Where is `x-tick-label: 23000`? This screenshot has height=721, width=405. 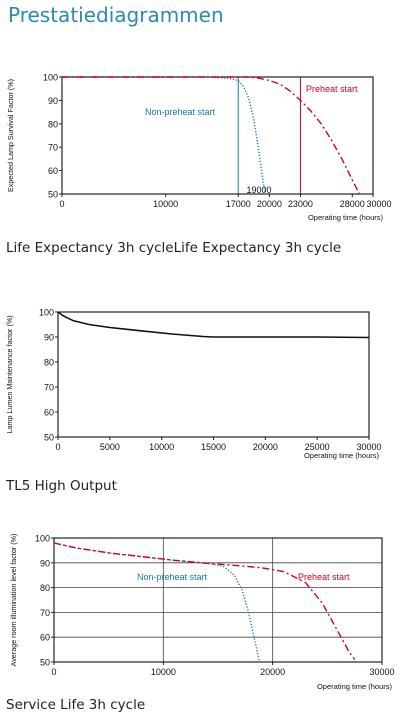
x-tick-label: 23000 is located at coordinates (300, 204).